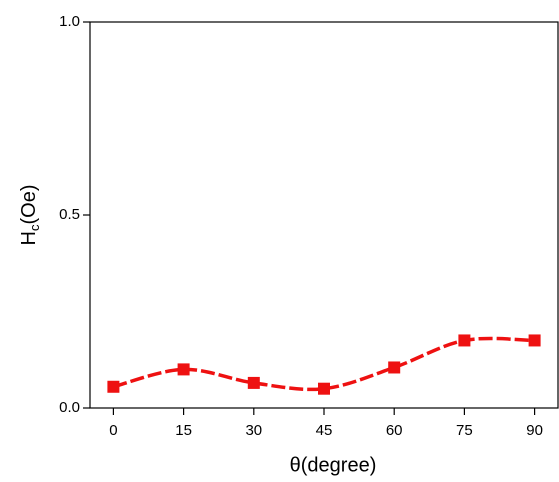 The width and height of the screenshot is (559, 482). Describe the element at coordinates (324, 430) in the screenshot. I see `x-tick-label: 45` at that location.